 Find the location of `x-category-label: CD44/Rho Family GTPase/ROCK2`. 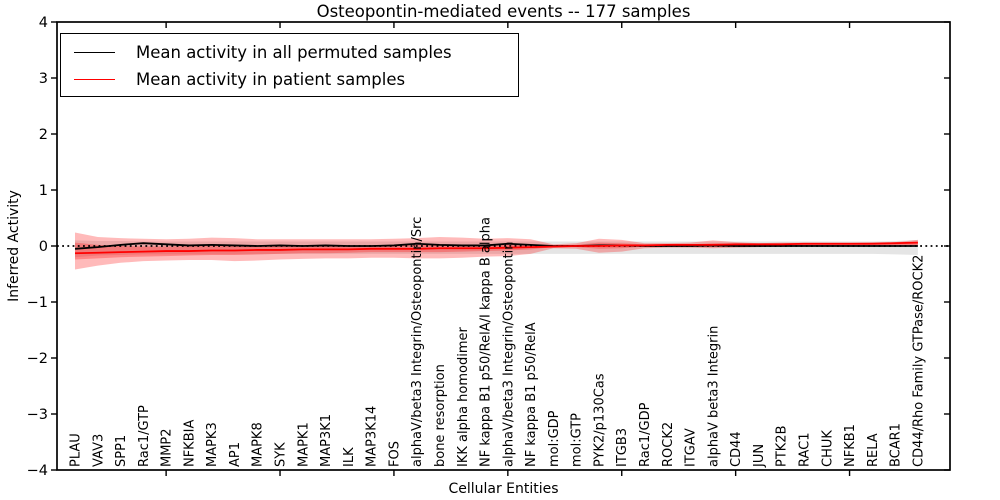

x-category-label: CD44/Rho Family GTPase/ROCK2 is located at coordinates (918, 361).